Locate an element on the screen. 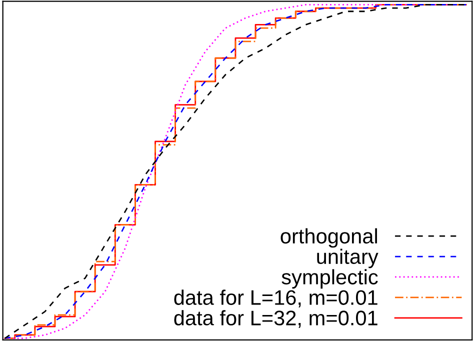  legend-label: data for L=16, m=0.01 is located at coordinates (276, 299).